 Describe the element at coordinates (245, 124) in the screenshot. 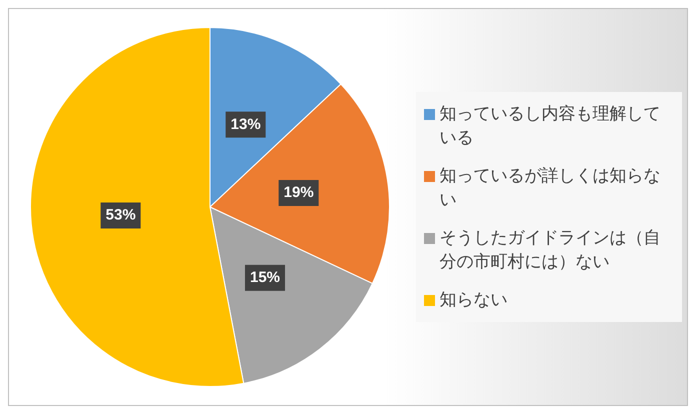

I see `data-label: 13%` at that location.